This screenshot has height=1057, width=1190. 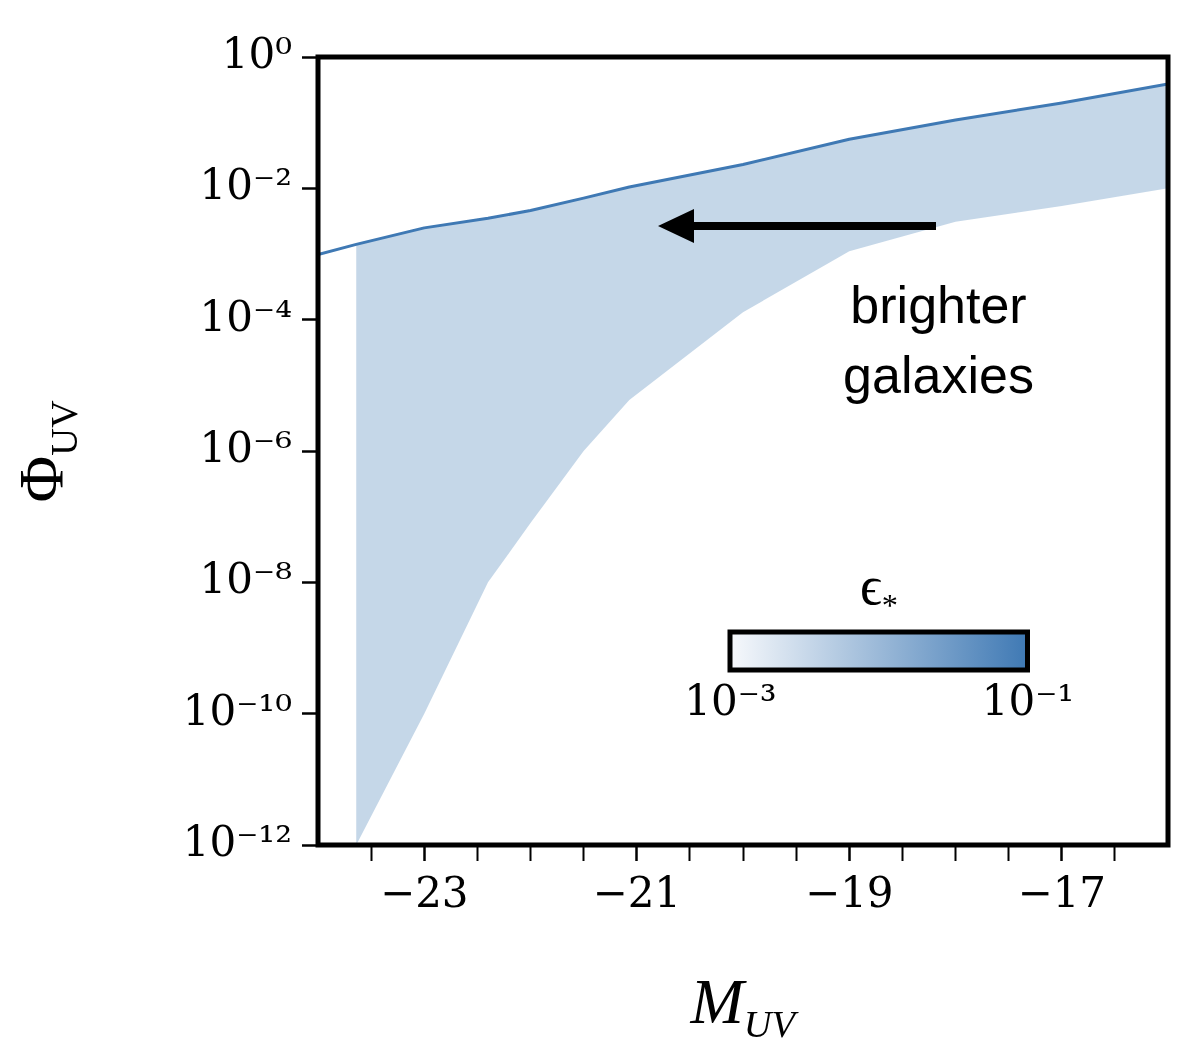 I want to click on x-tick-label: −17, so click(x=1062, y=893).